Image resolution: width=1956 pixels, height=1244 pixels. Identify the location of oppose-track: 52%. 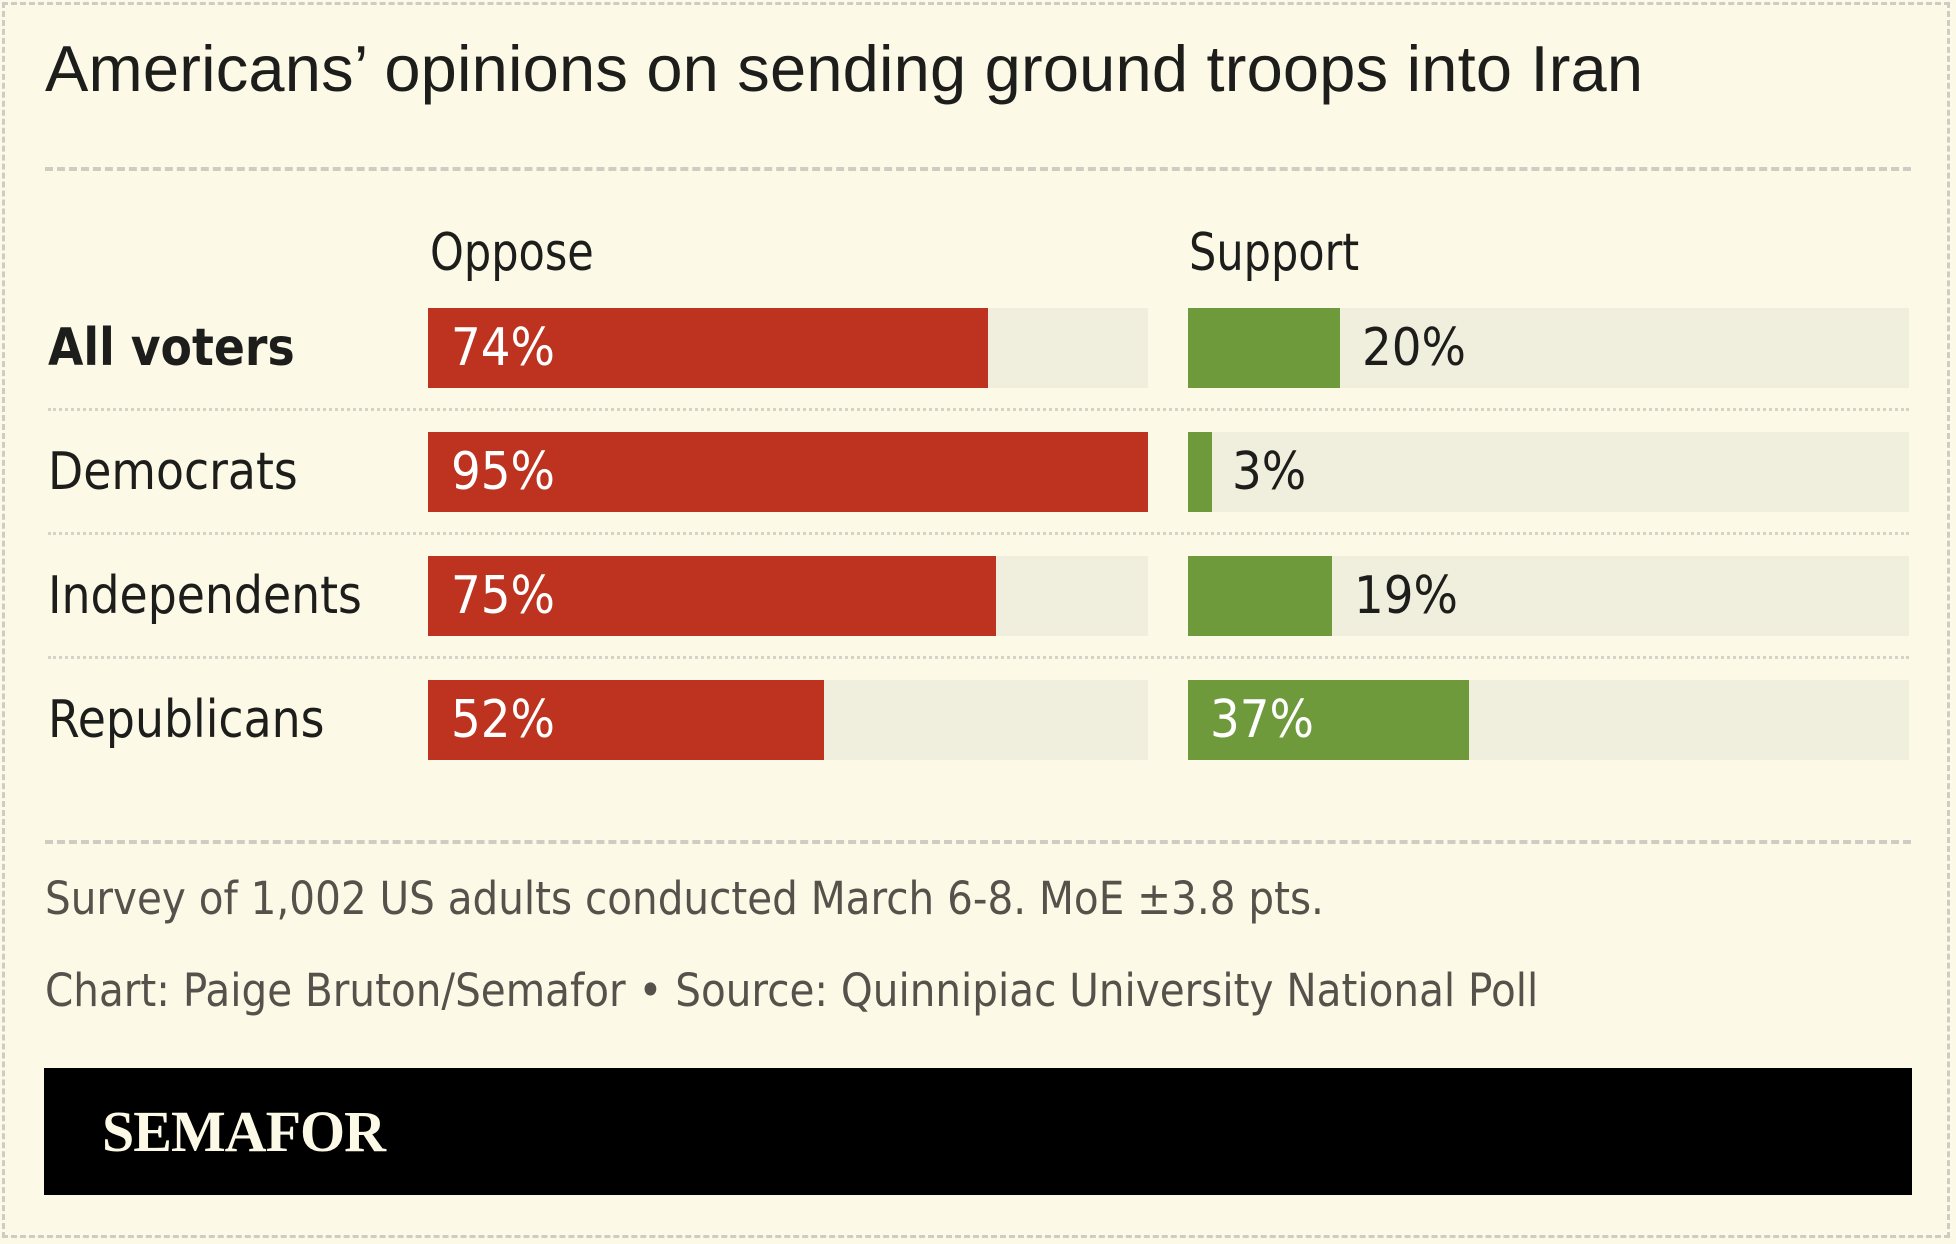
(788, 720).